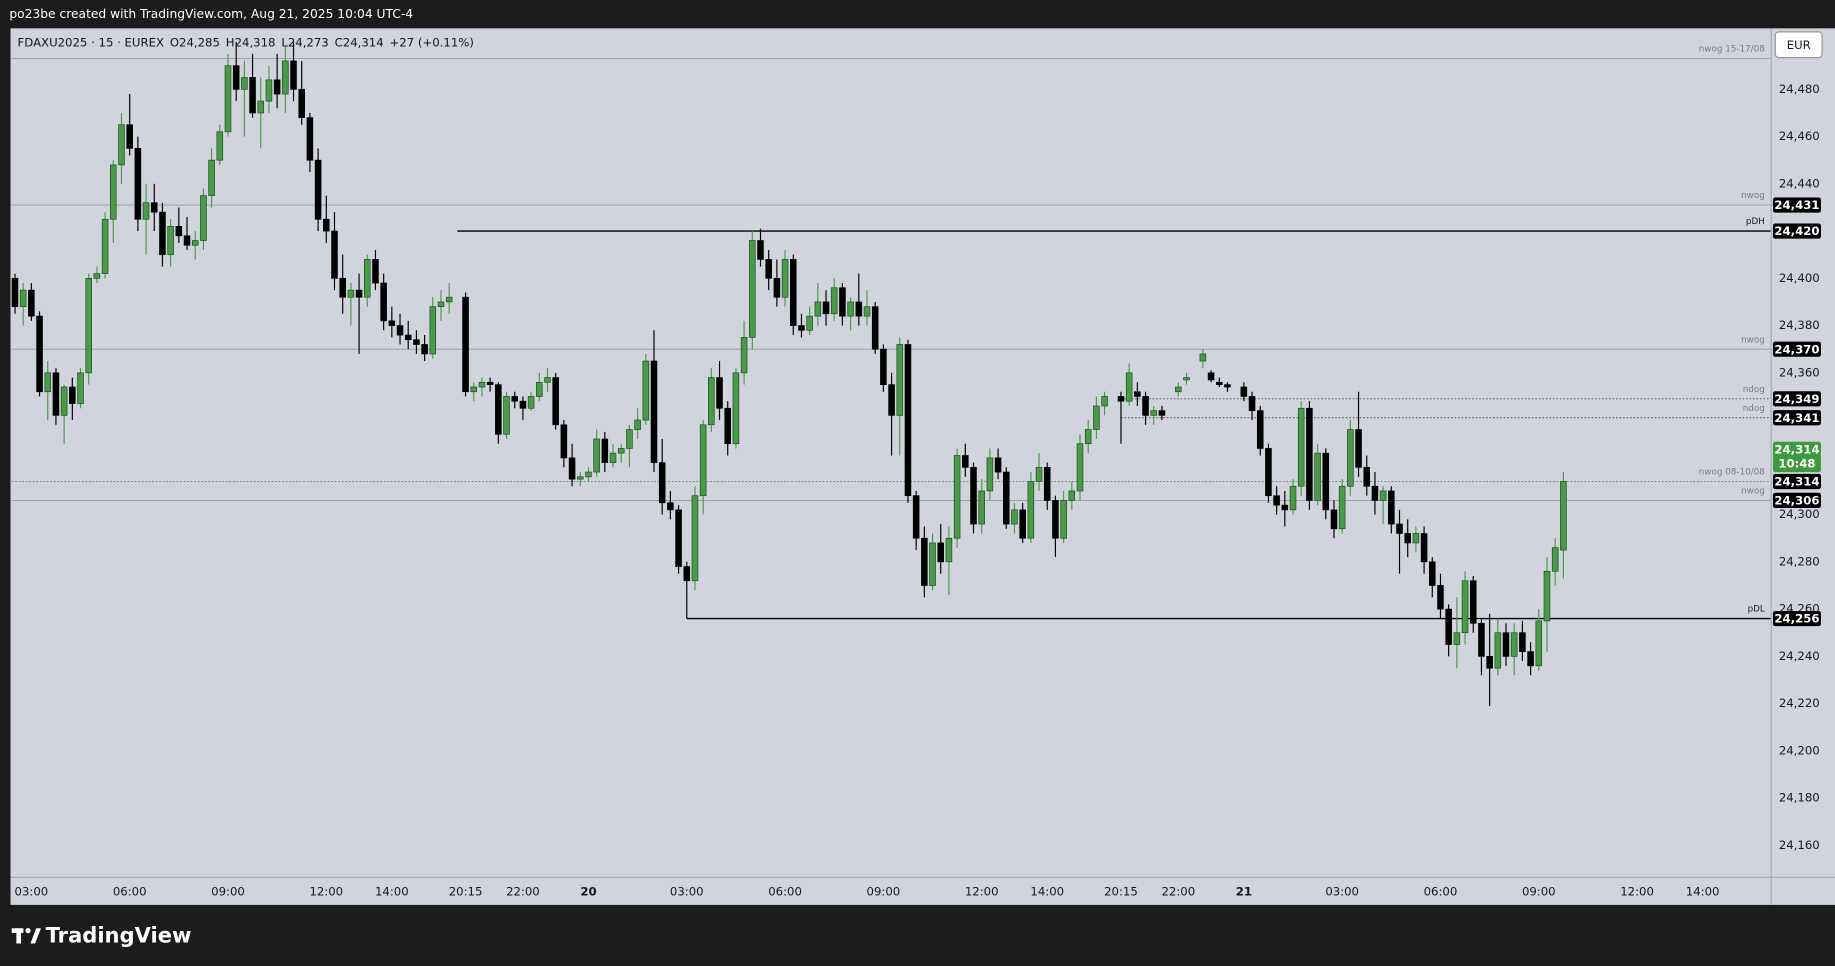 This screenshot has width=1835, height=966. I want to click on y-tick-label: 24,200, so click(1799, 750).